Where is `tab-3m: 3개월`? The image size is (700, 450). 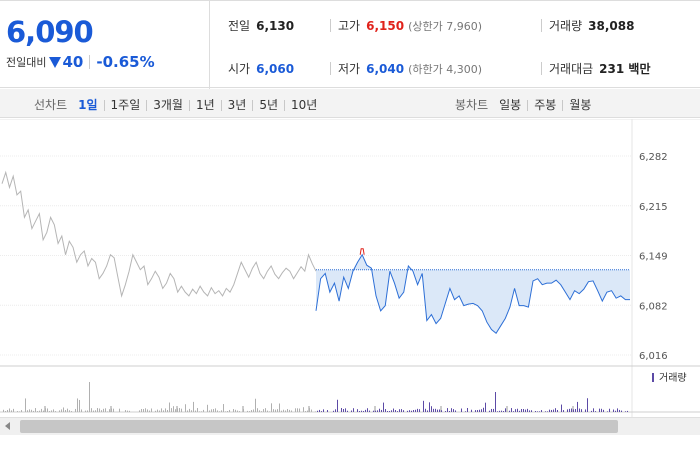
tab-3m: 3개월 is located at coordinates (168, 105).